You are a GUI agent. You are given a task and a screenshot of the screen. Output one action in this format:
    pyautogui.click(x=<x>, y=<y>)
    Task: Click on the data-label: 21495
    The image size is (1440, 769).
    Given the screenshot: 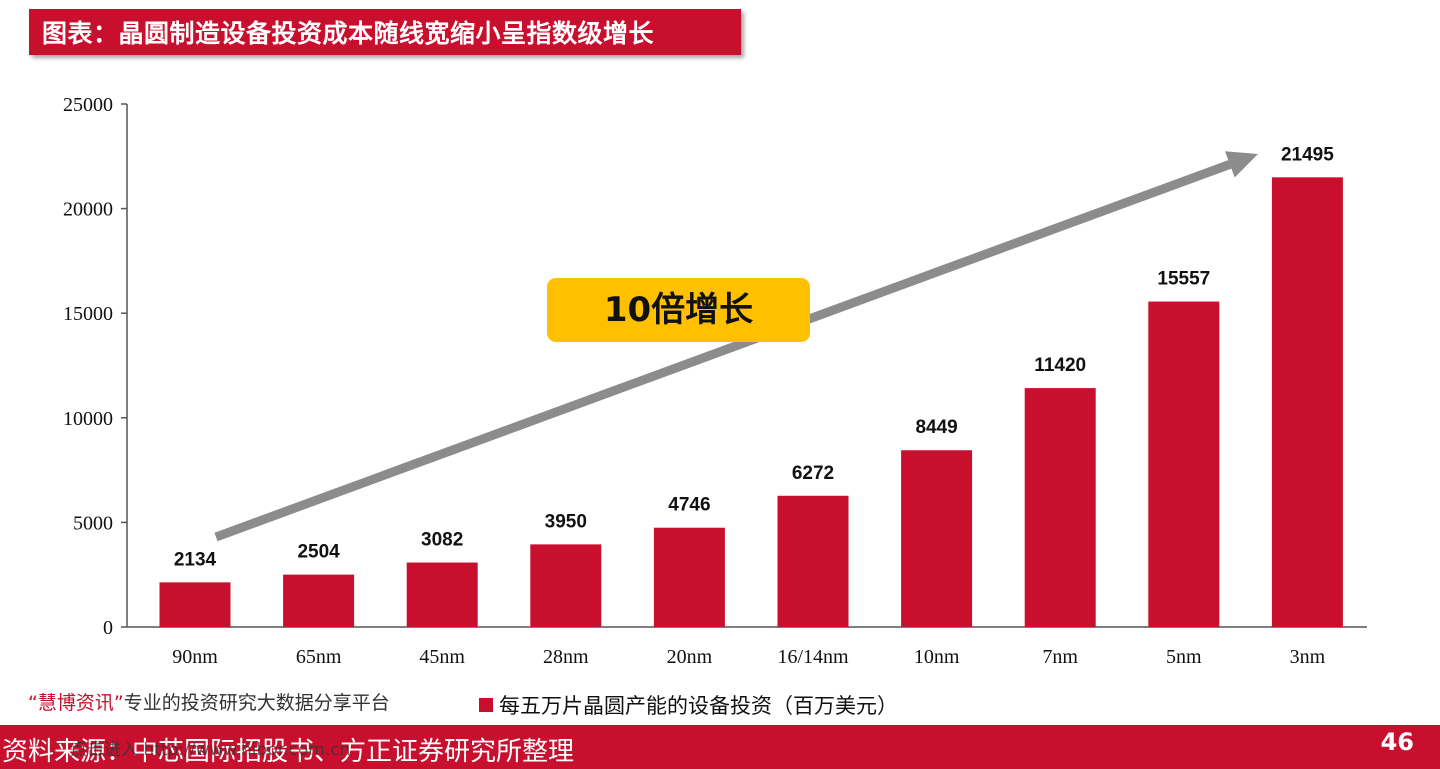 What is the action you would take?
    pyautogui.click(x=1307, y=154)
    